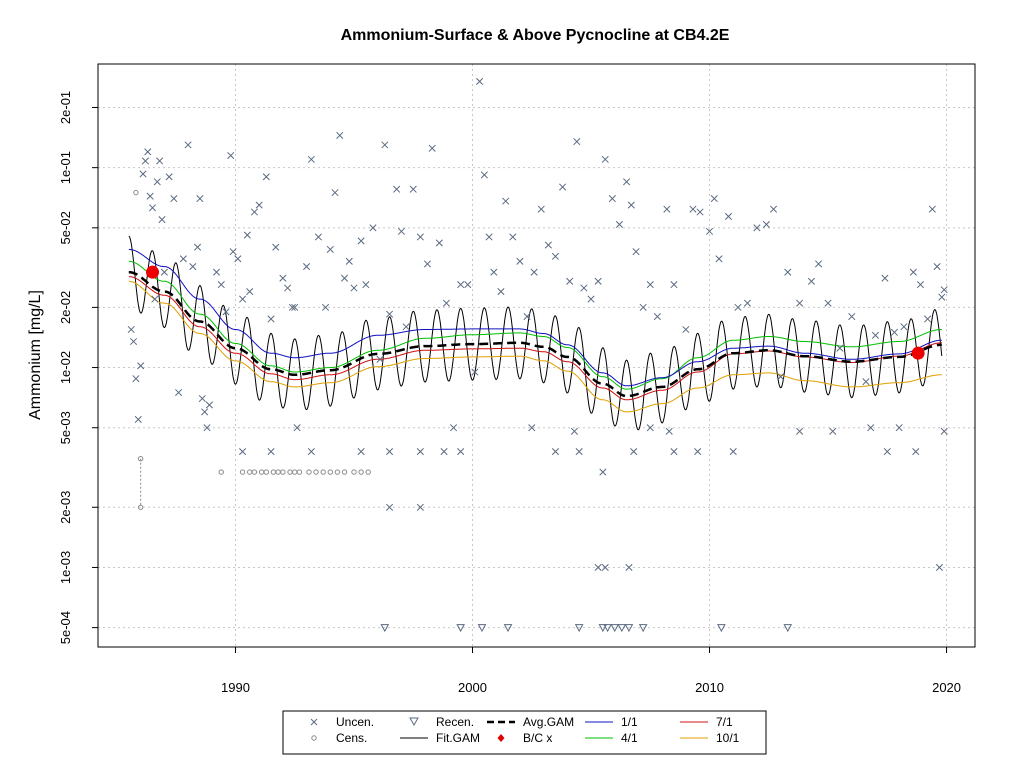 The image size is (1024, 768). I want to click on y-tick-label: 2e-02, so click(65, 307).